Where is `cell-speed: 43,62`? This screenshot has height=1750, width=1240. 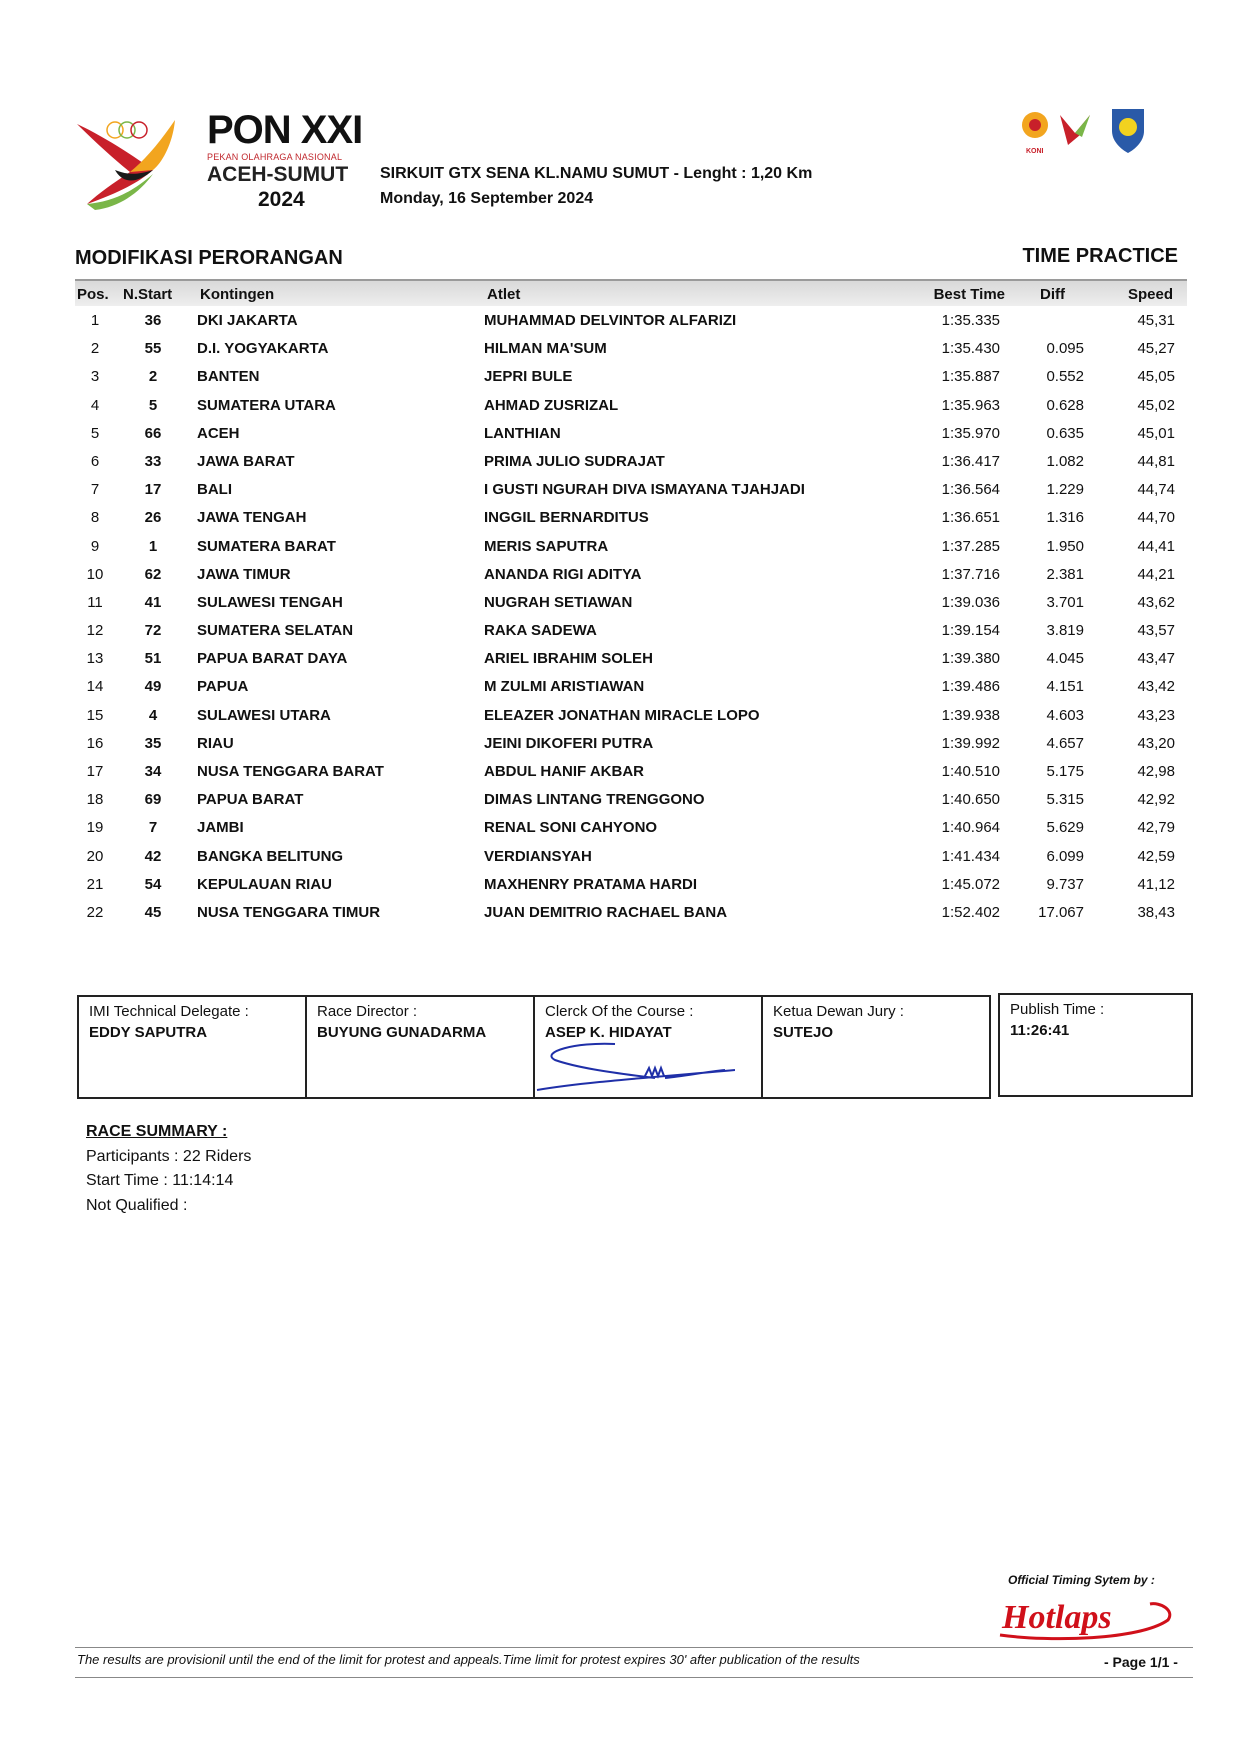 cell-speed: 43,62 is located at coordinates (1156, 602).